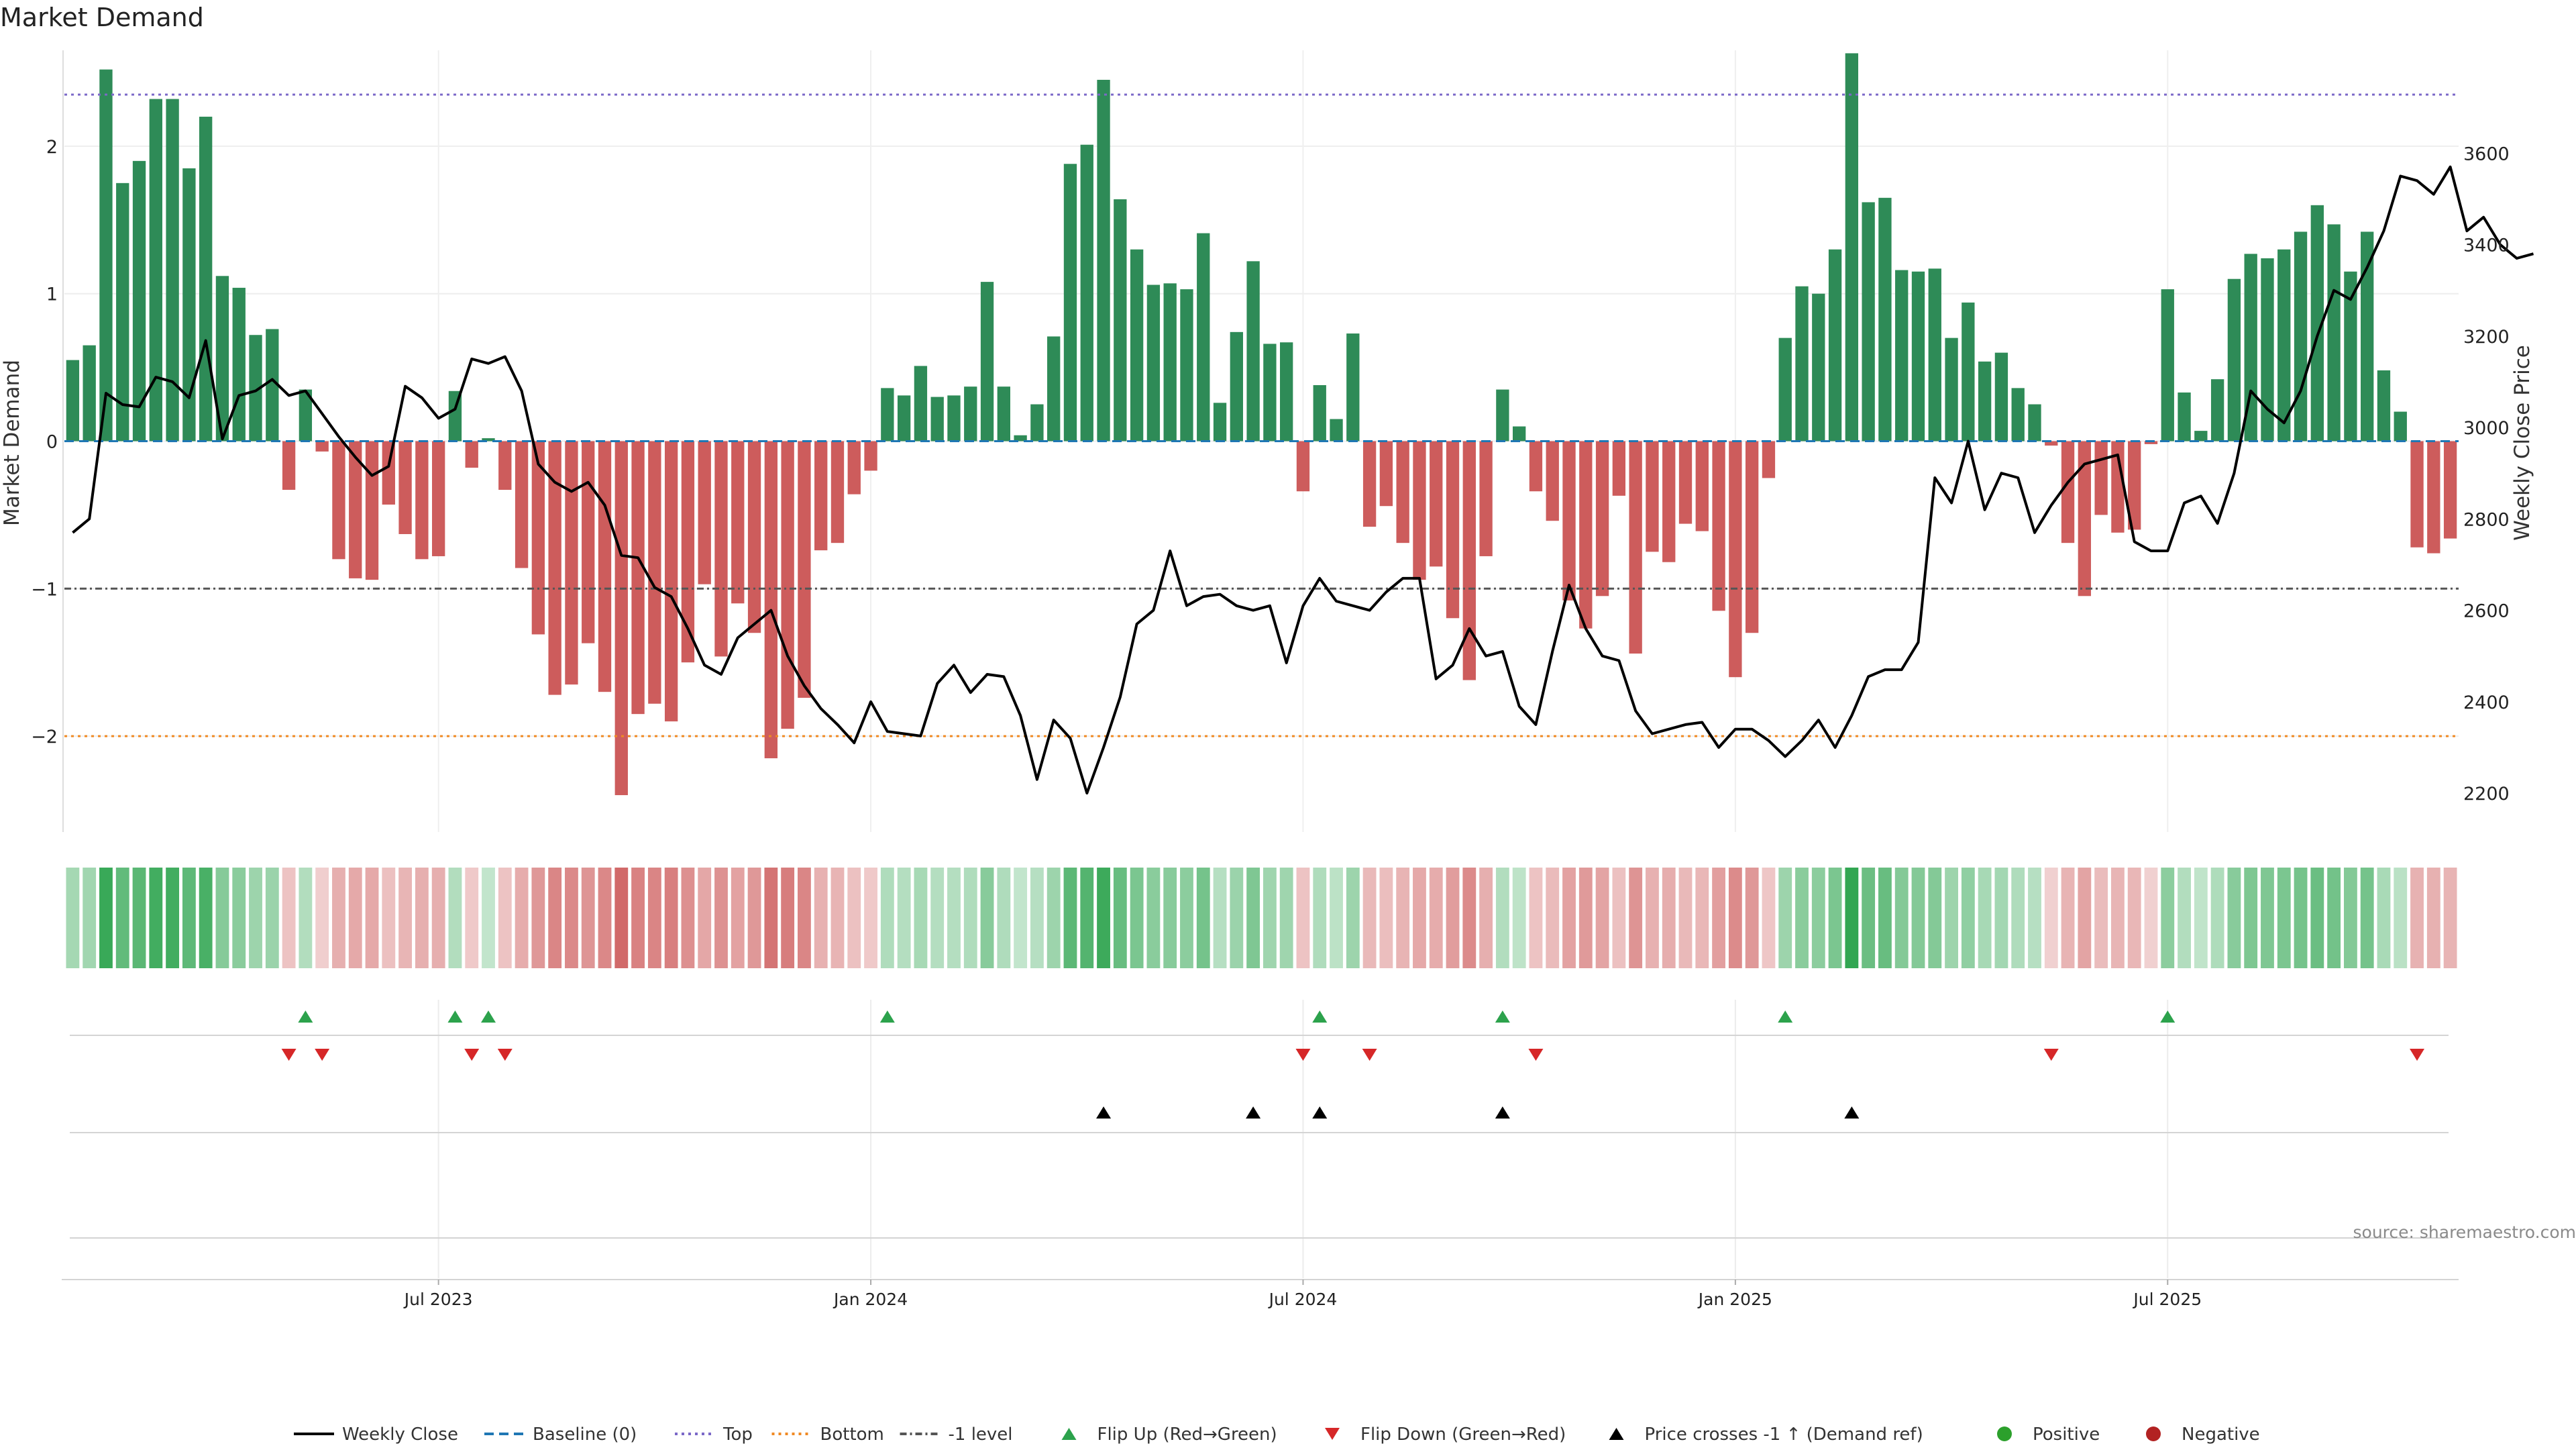 This screenshot has height=1452, width=2576. I want to click on legend-item: Baseline (0), so click(560, 1435).